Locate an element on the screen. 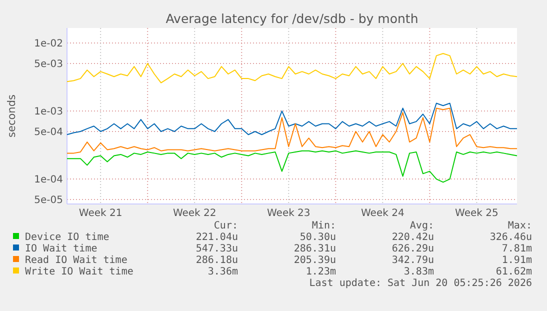 The width and height of the screenshot is (547, 311). y-tick-label: 5e-04 is located at coordinates (48, 132).